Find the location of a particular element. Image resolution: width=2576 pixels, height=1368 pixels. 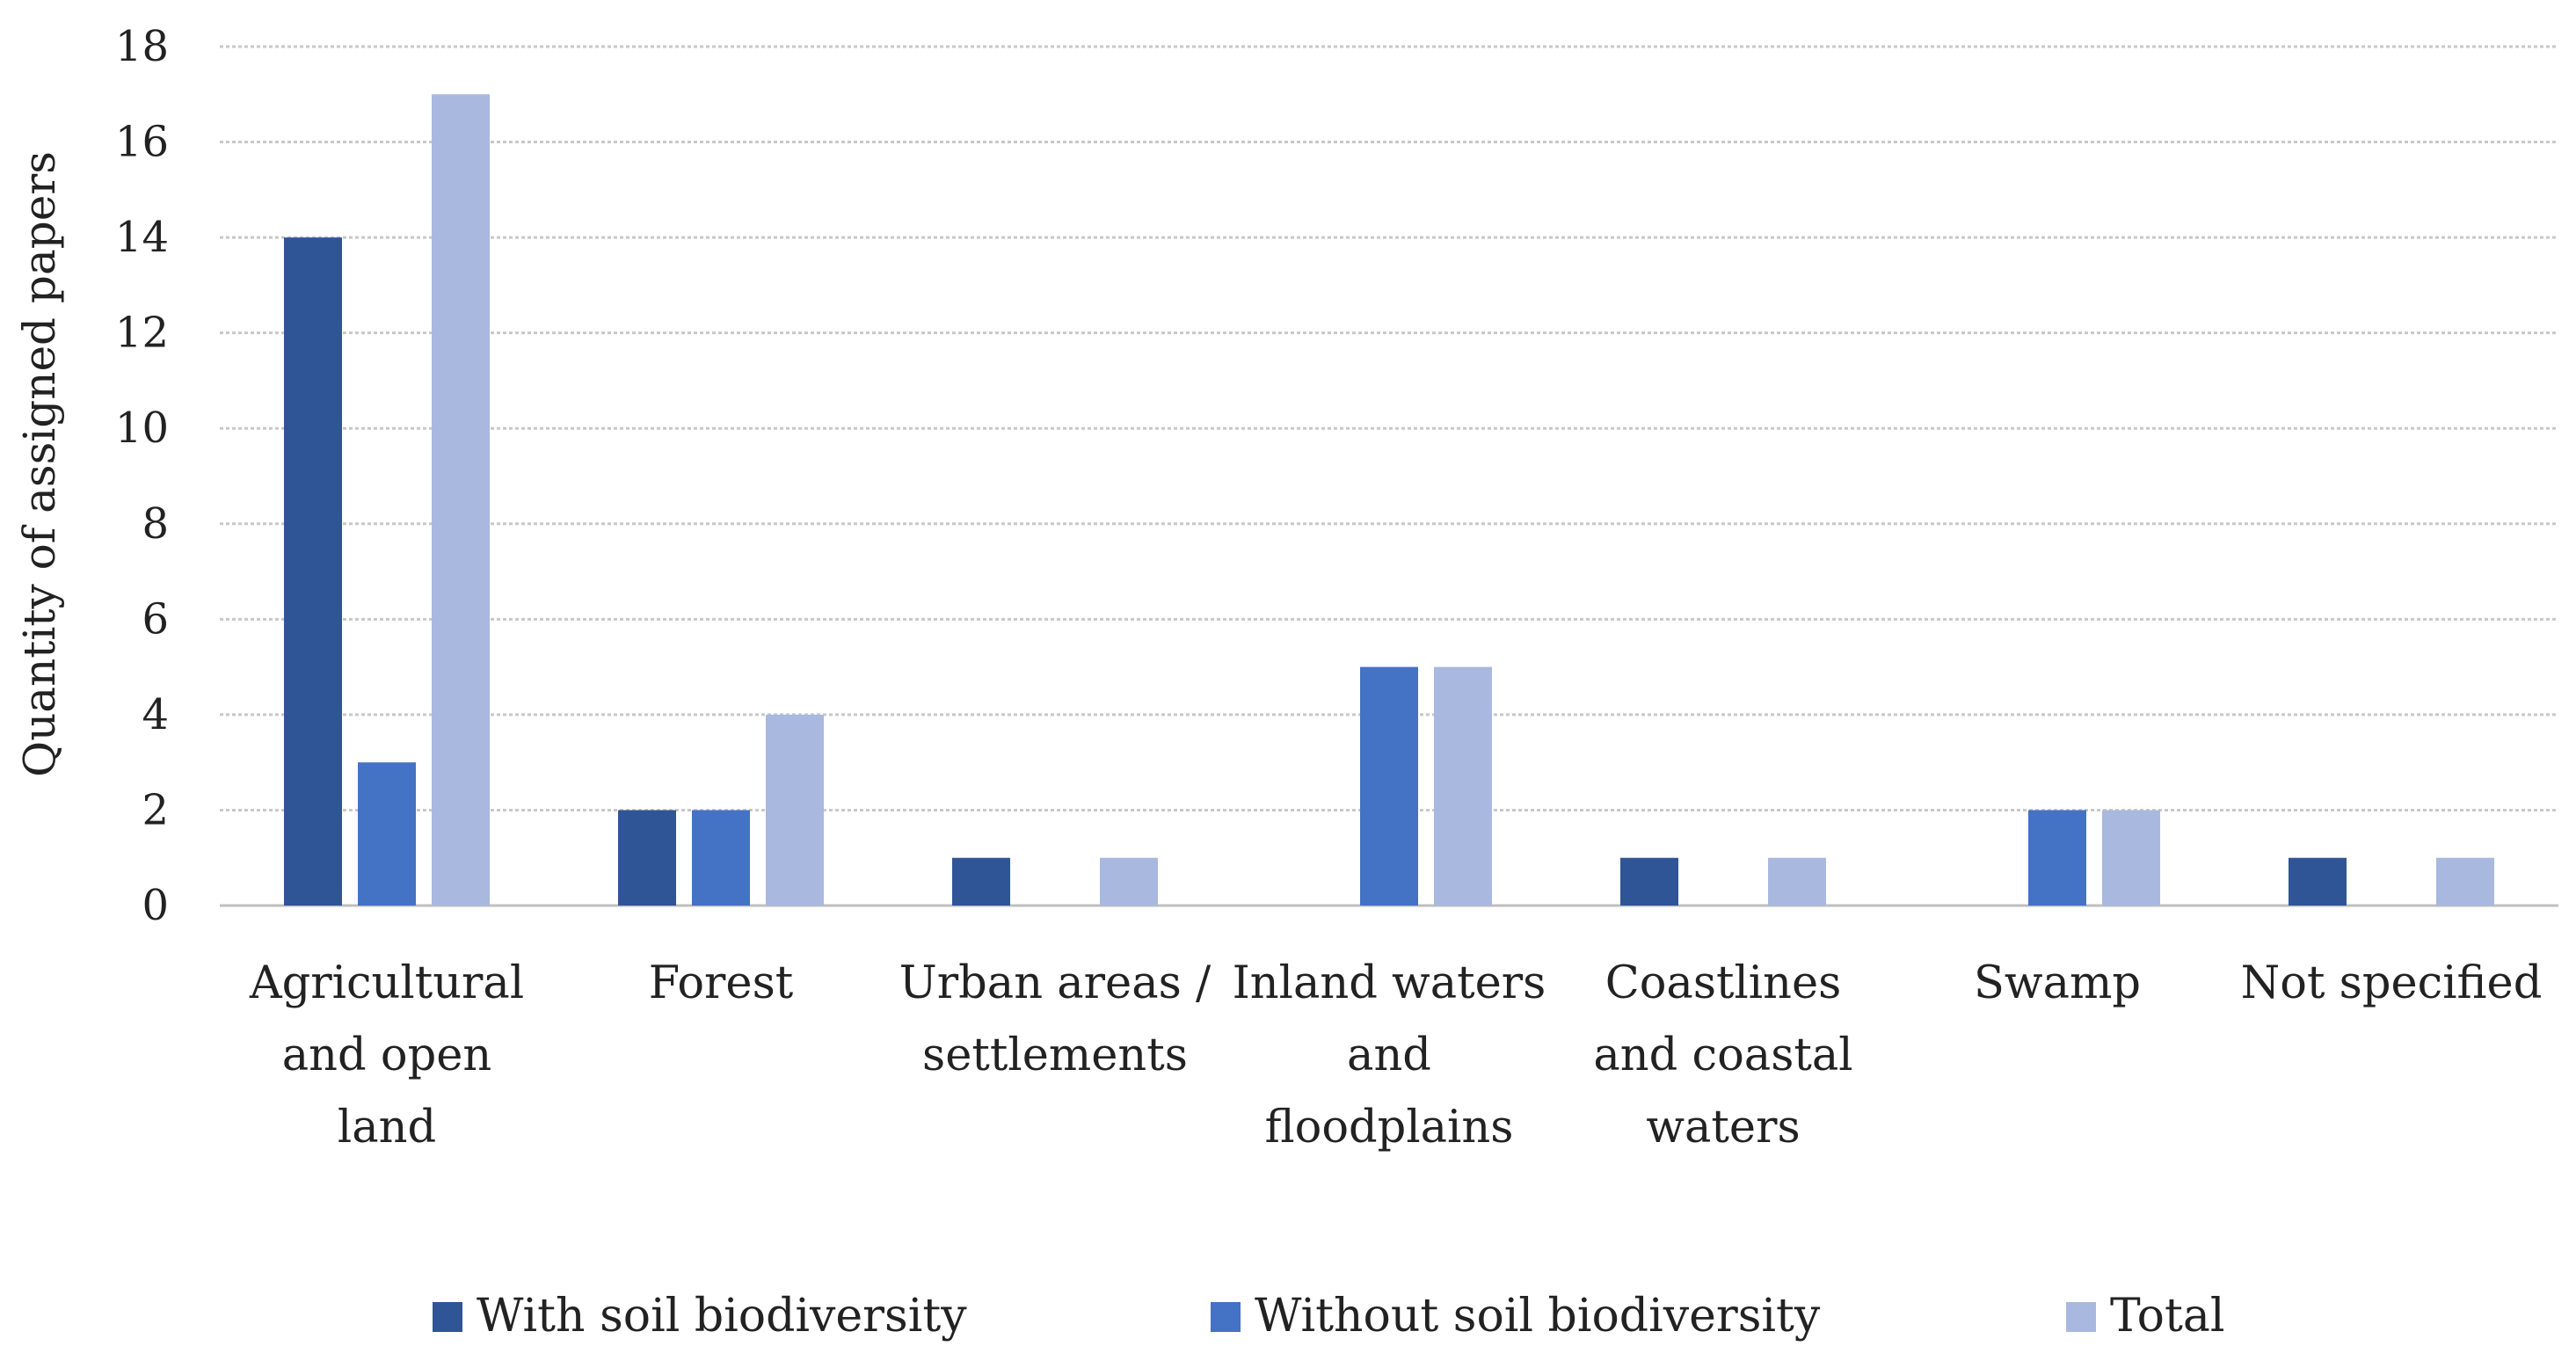

x-tick-label: Swamp is located at coordinates (2057, 983).